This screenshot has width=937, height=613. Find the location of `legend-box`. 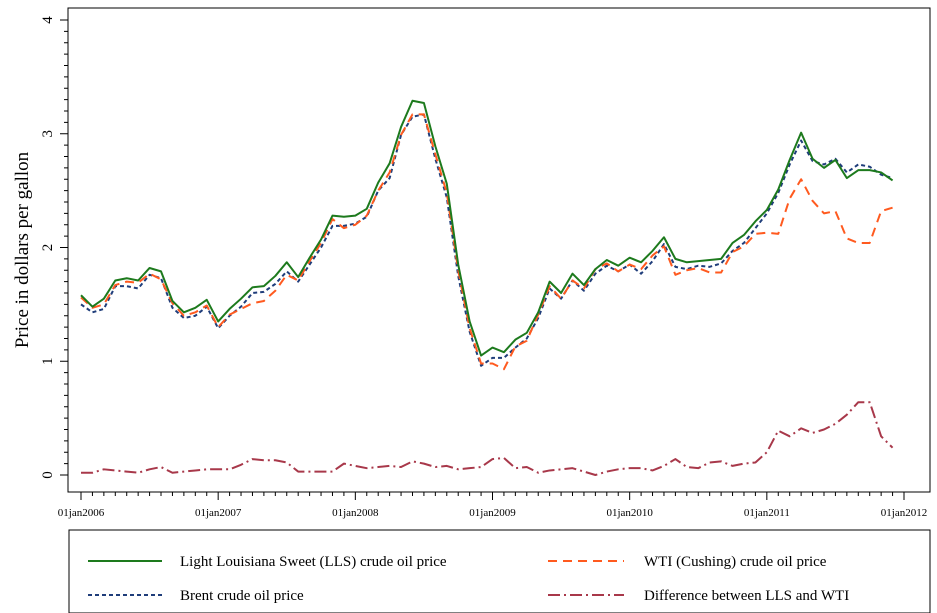

legend-box is located at coordinates (499, 571).